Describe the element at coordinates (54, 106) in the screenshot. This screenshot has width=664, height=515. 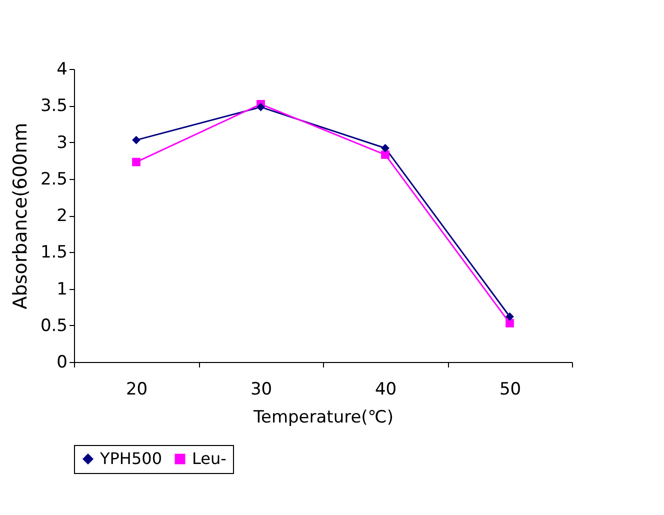
I see `y-tick-label: 3.5` at that location.